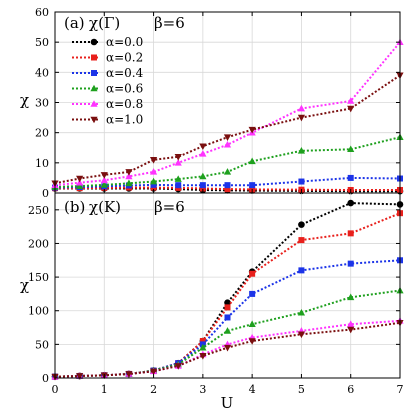 Image resolution: width=415 pixels, height=413 pixels. What do you see at coordinates (42, 72) in the screenshot?
I see `y-tick-label: 40` at bounding box center [42, 72].